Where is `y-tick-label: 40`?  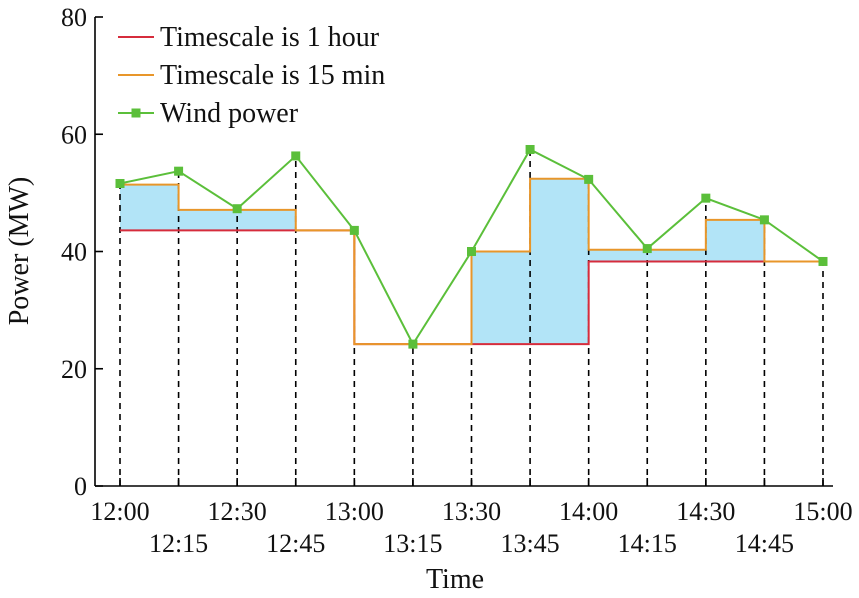
y-tick-label: 40 is located at coordinates (74, 252).